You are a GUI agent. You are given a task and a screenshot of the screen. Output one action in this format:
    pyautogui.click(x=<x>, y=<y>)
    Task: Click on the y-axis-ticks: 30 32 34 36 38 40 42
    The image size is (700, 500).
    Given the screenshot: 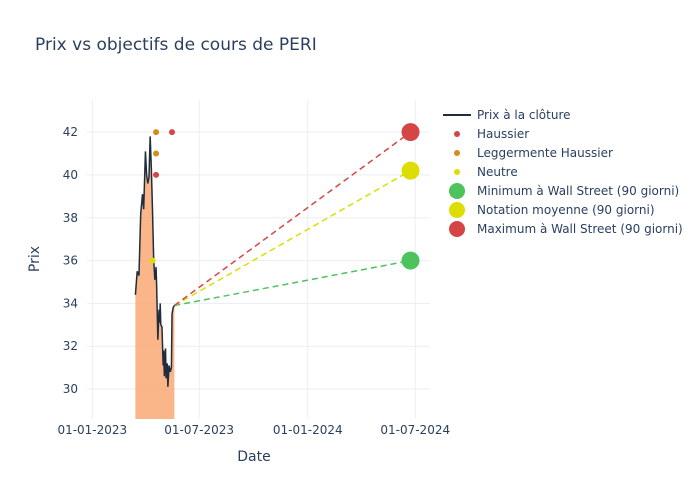 What is the action you would take?
    pyautogui.click(x=70, y=260)
    